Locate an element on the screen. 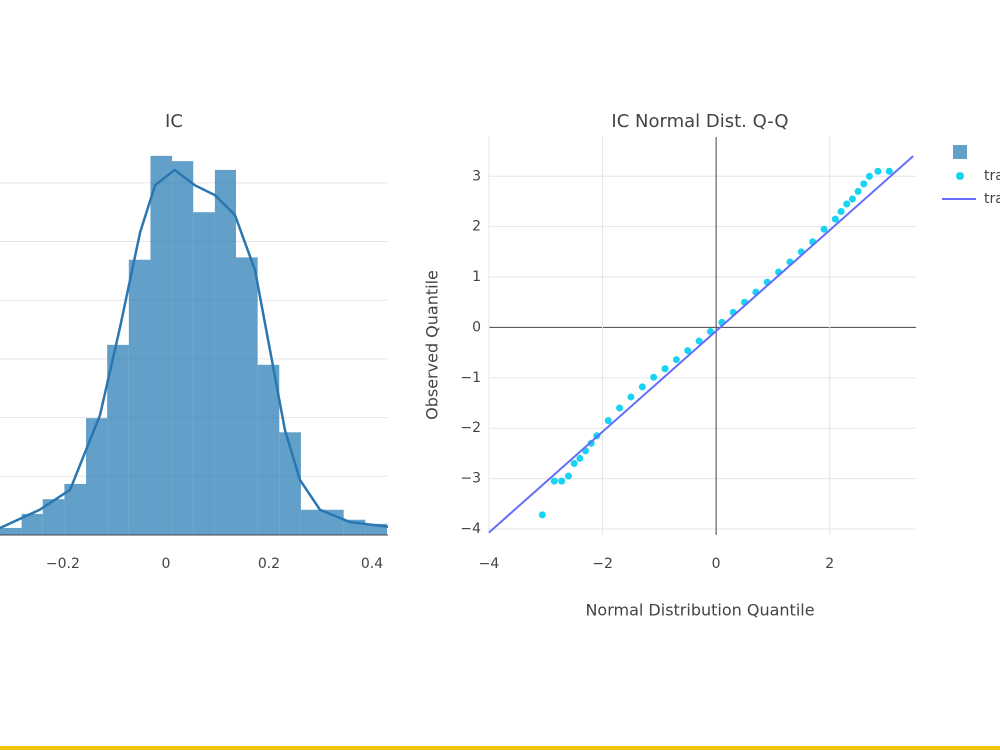  x-tick-label: 0.4 is located at coordinates (372, 564).